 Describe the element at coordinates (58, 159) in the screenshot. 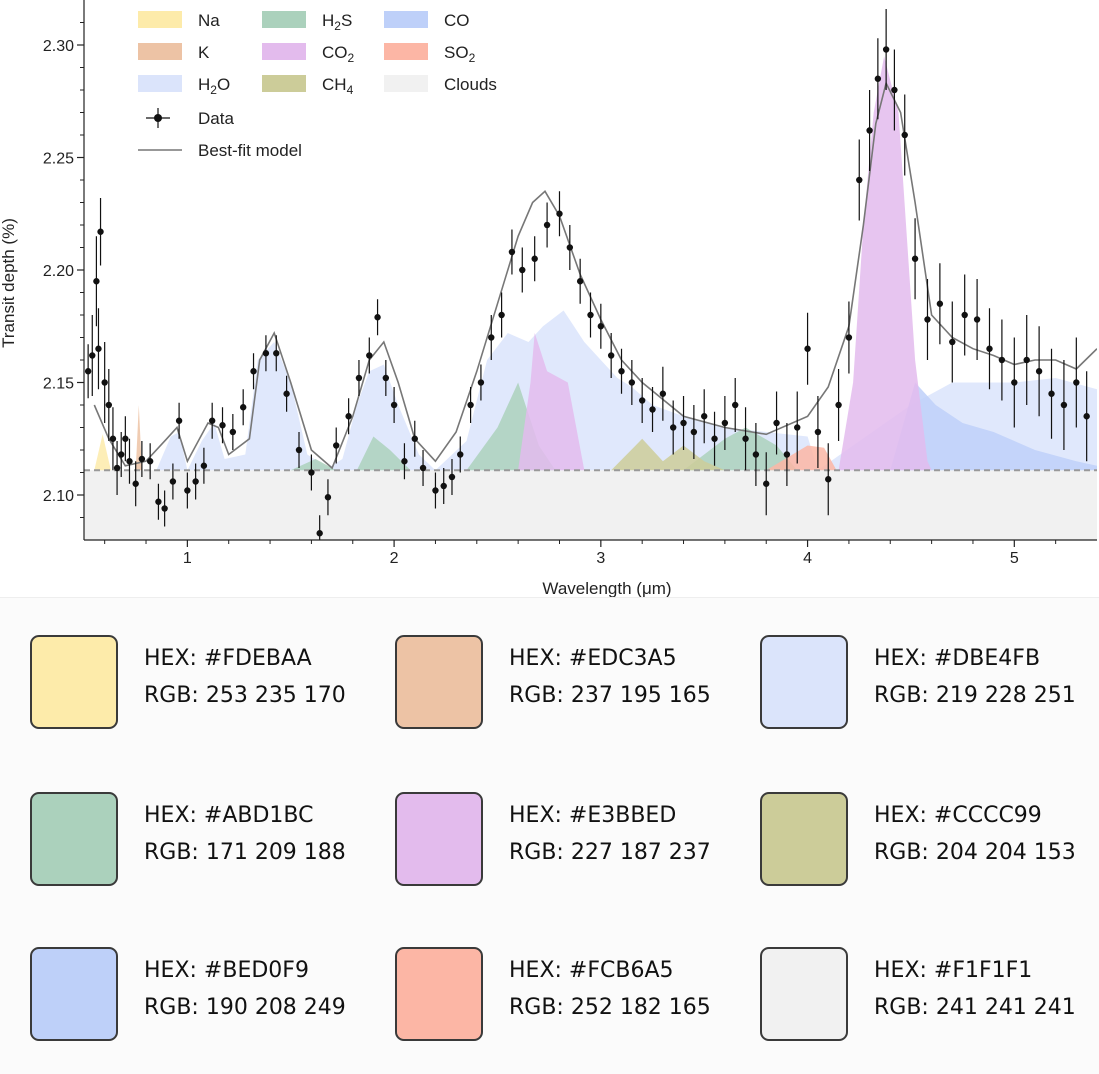

I see `y-tick-label: 2.25` at that location.